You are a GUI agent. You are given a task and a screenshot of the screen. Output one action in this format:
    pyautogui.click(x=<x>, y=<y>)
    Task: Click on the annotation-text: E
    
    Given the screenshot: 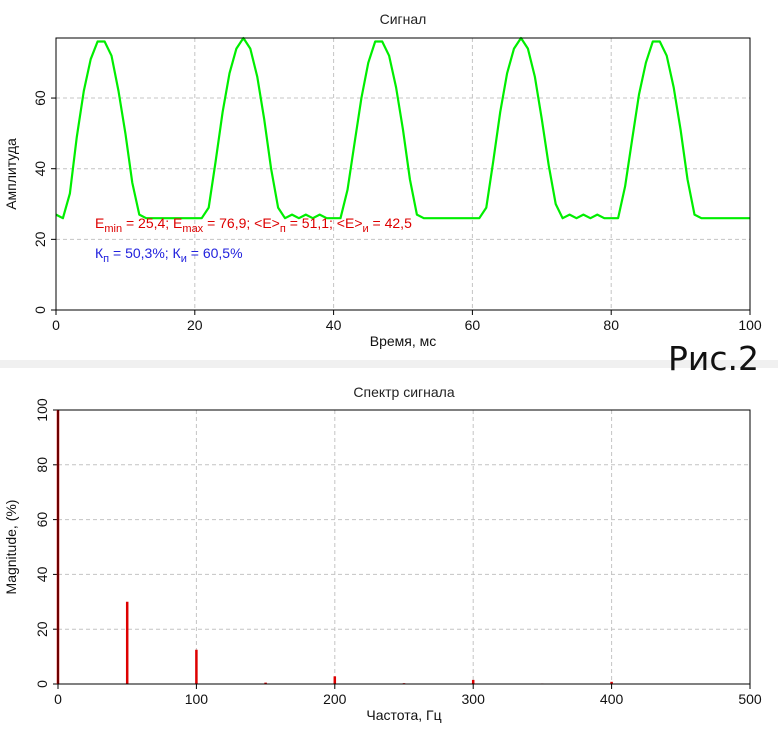 What is the action you would take?
    pyautogui.click(x=99, y=223)
    